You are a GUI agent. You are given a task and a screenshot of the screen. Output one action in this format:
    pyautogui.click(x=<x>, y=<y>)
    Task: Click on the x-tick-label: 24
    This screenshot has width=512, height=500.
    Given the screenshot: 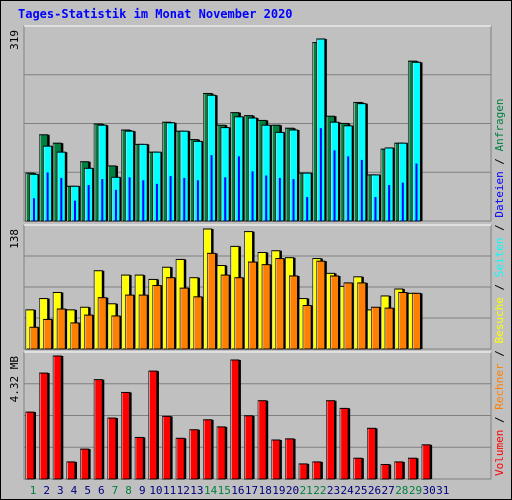 What is the action you would take?
    pyautogui.click(x=348, y=490)
    